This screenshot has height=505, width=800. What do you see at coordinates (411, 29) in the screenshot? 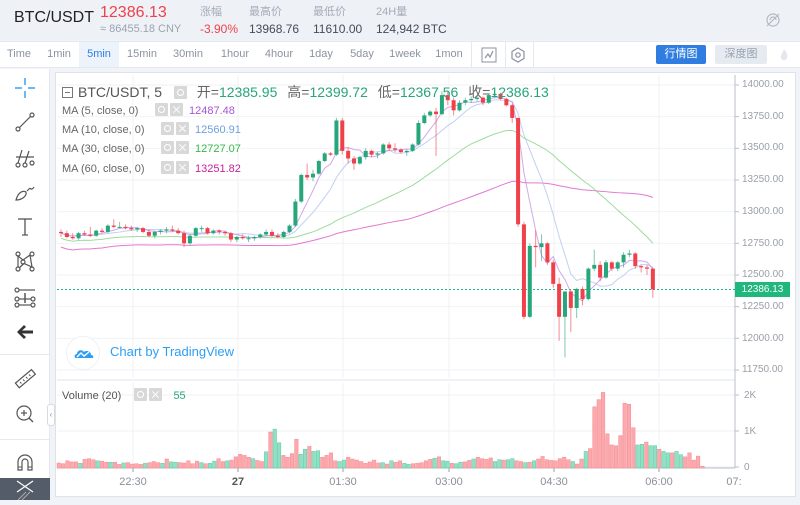
I see `stat-value: 124,942 BTC` at bounding box center [411, 29].